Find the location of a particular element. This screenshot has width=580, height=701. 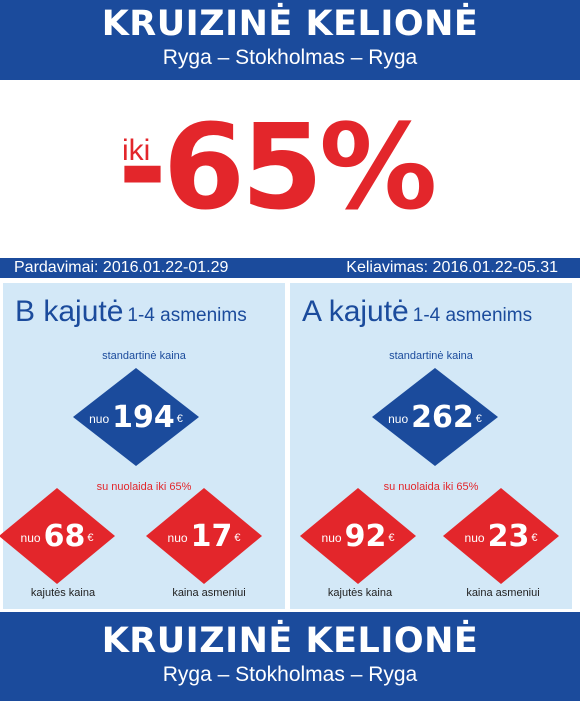

standard-price: 262 is located at coordinates (442, 417).